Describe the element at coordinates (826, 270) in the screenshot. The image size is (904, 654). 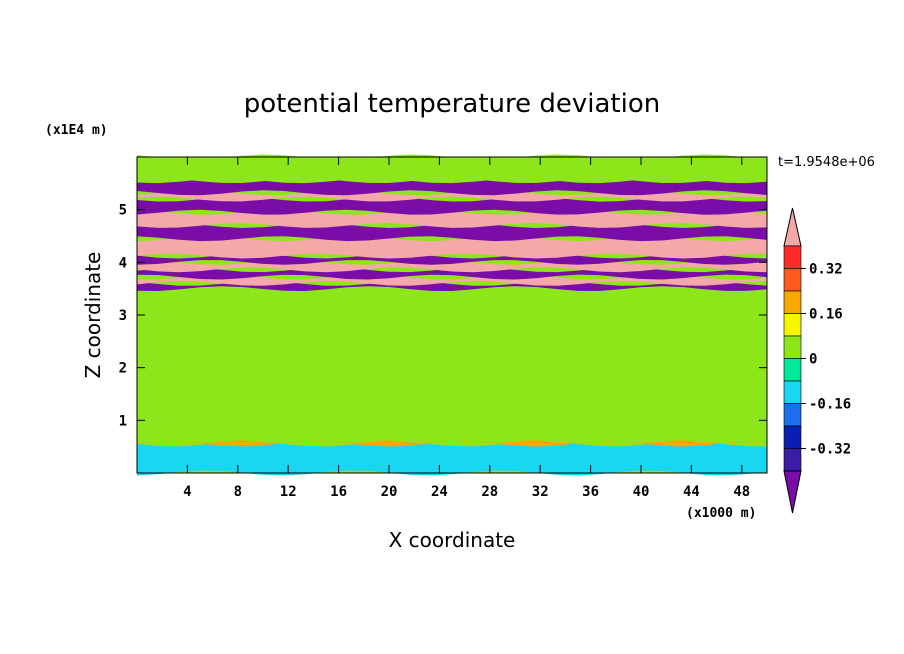
I see `colorbar-tick-label: 0.32` at that location.